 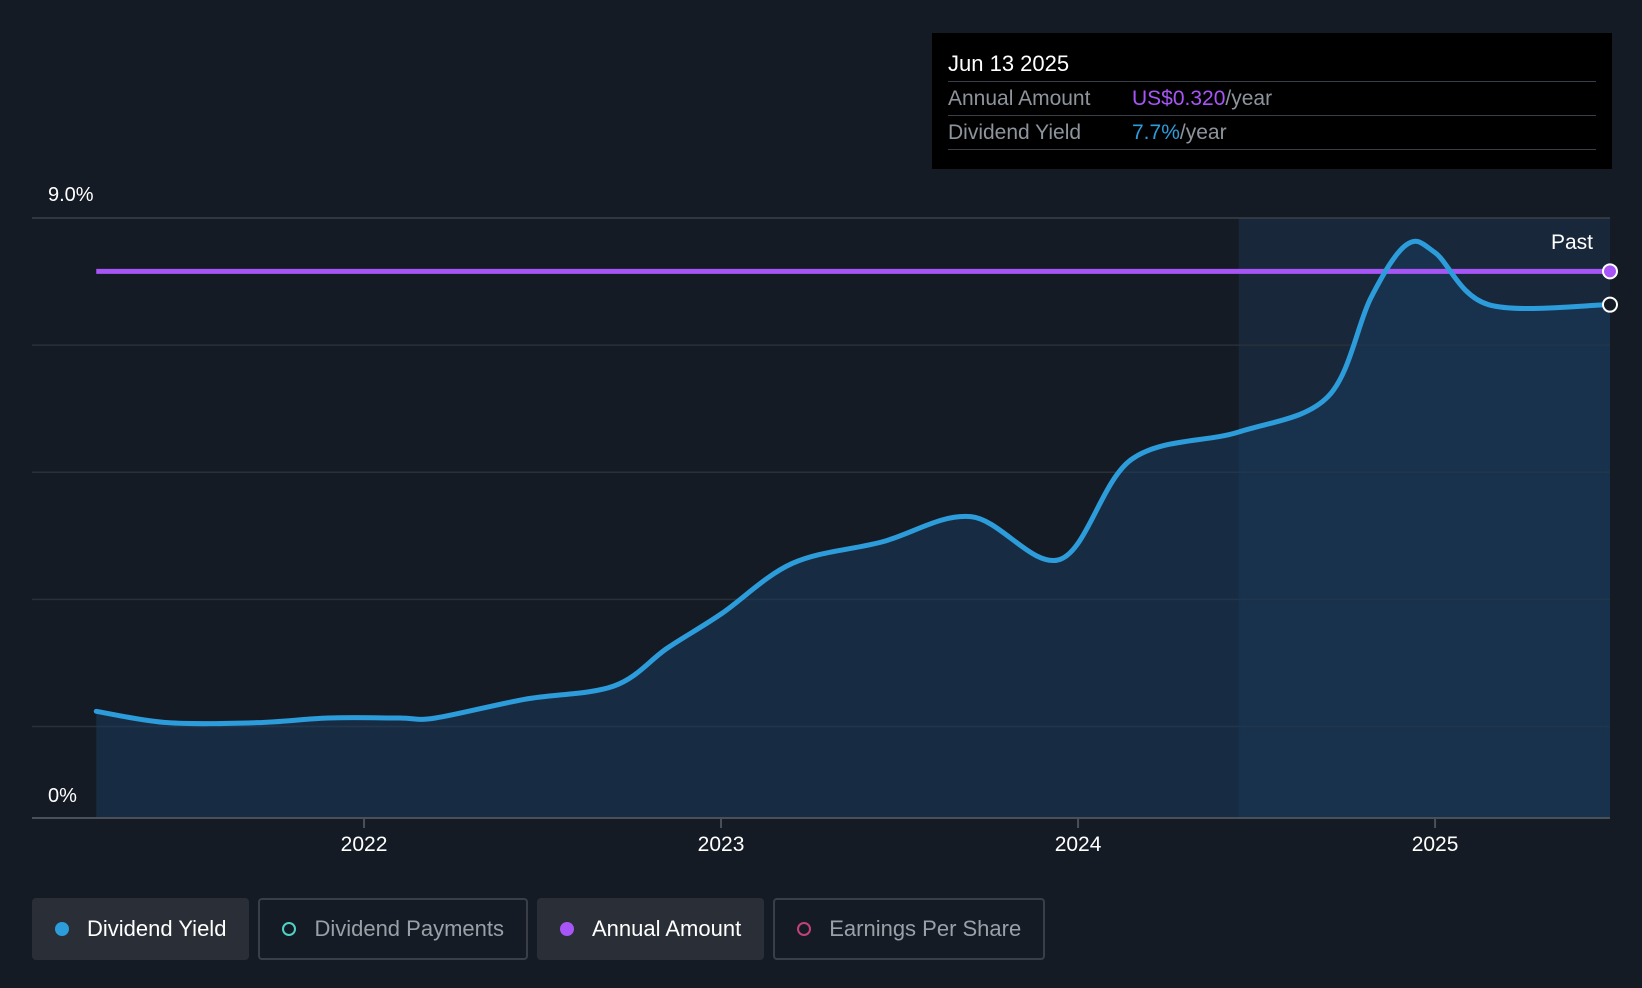 What do you see at coordinates (1610, 271) in the screenshot?
I see `annual-amount-marker` at bounding box center [1610, 271].